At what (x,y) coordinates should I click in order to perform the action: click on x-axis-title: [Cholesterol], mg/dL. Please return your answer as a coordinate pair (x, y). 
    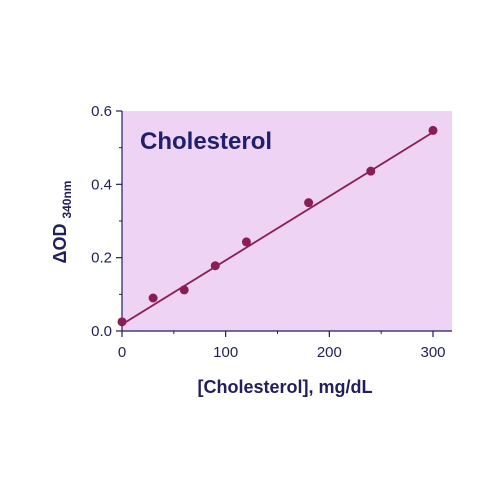
    Looking at the image, I should click on (285, 387).